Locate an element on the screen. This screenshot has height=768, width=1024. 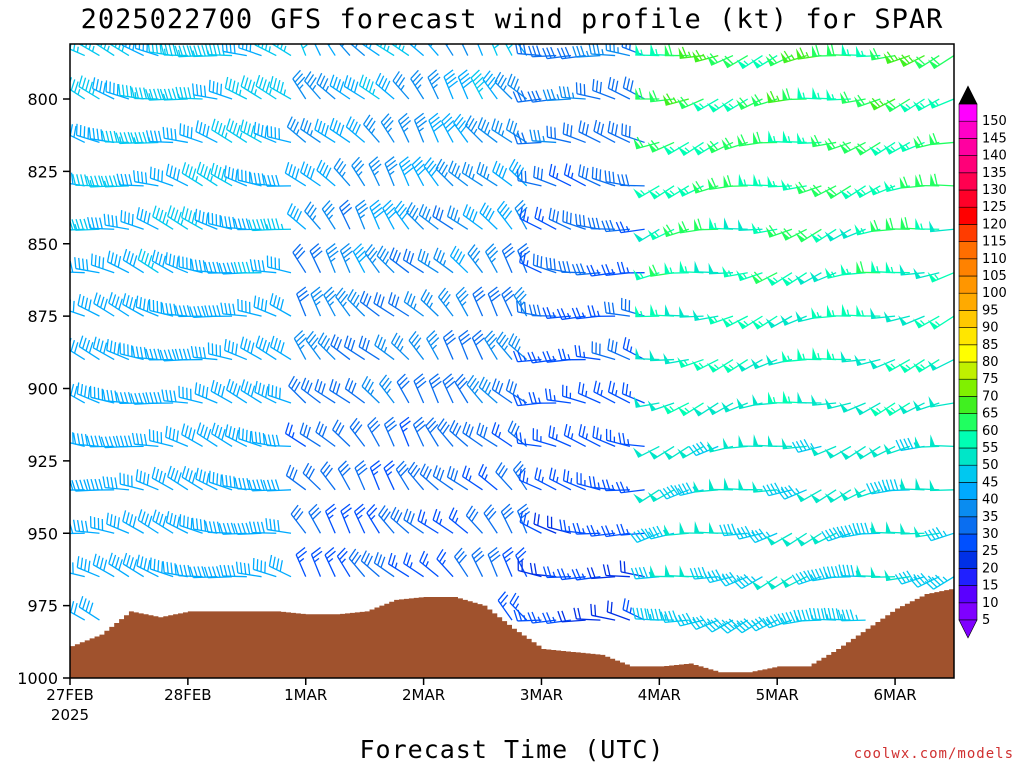
colorbar-label: 140 is located at coordinates (994, 156).